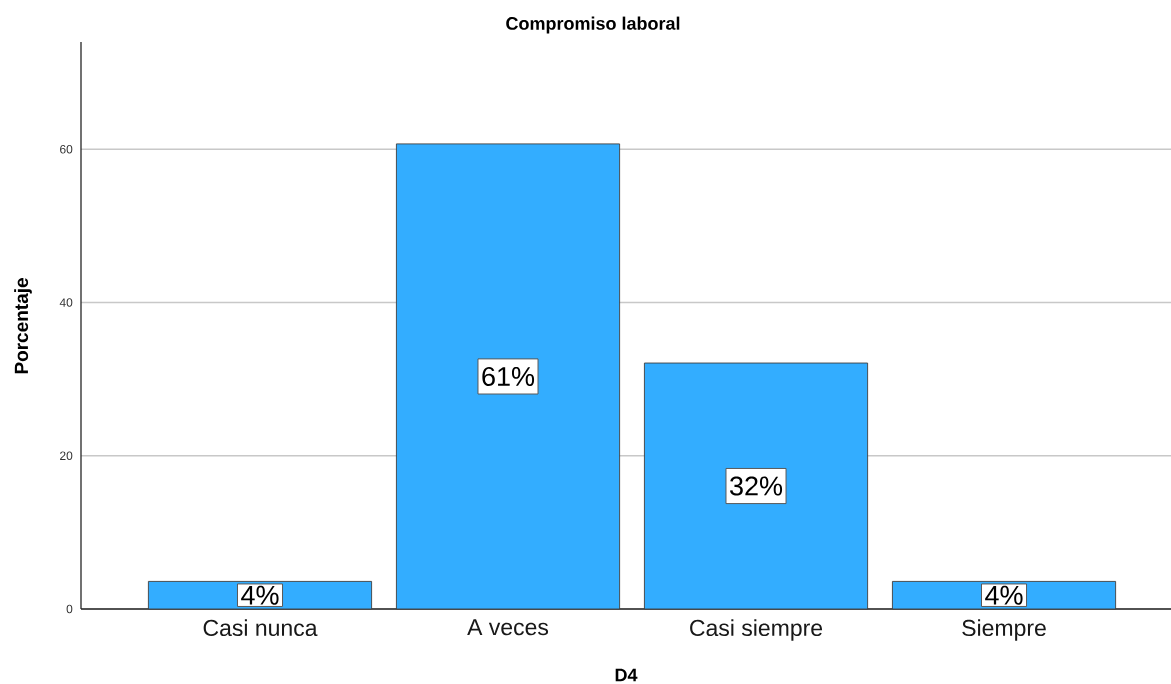 The width and height of the screenshot is (1171, 684). What do you see at coordinates (1004, 630) in the screenshot?
I see `x-tick-label: Siempre` at bounding box center [1004, 630].